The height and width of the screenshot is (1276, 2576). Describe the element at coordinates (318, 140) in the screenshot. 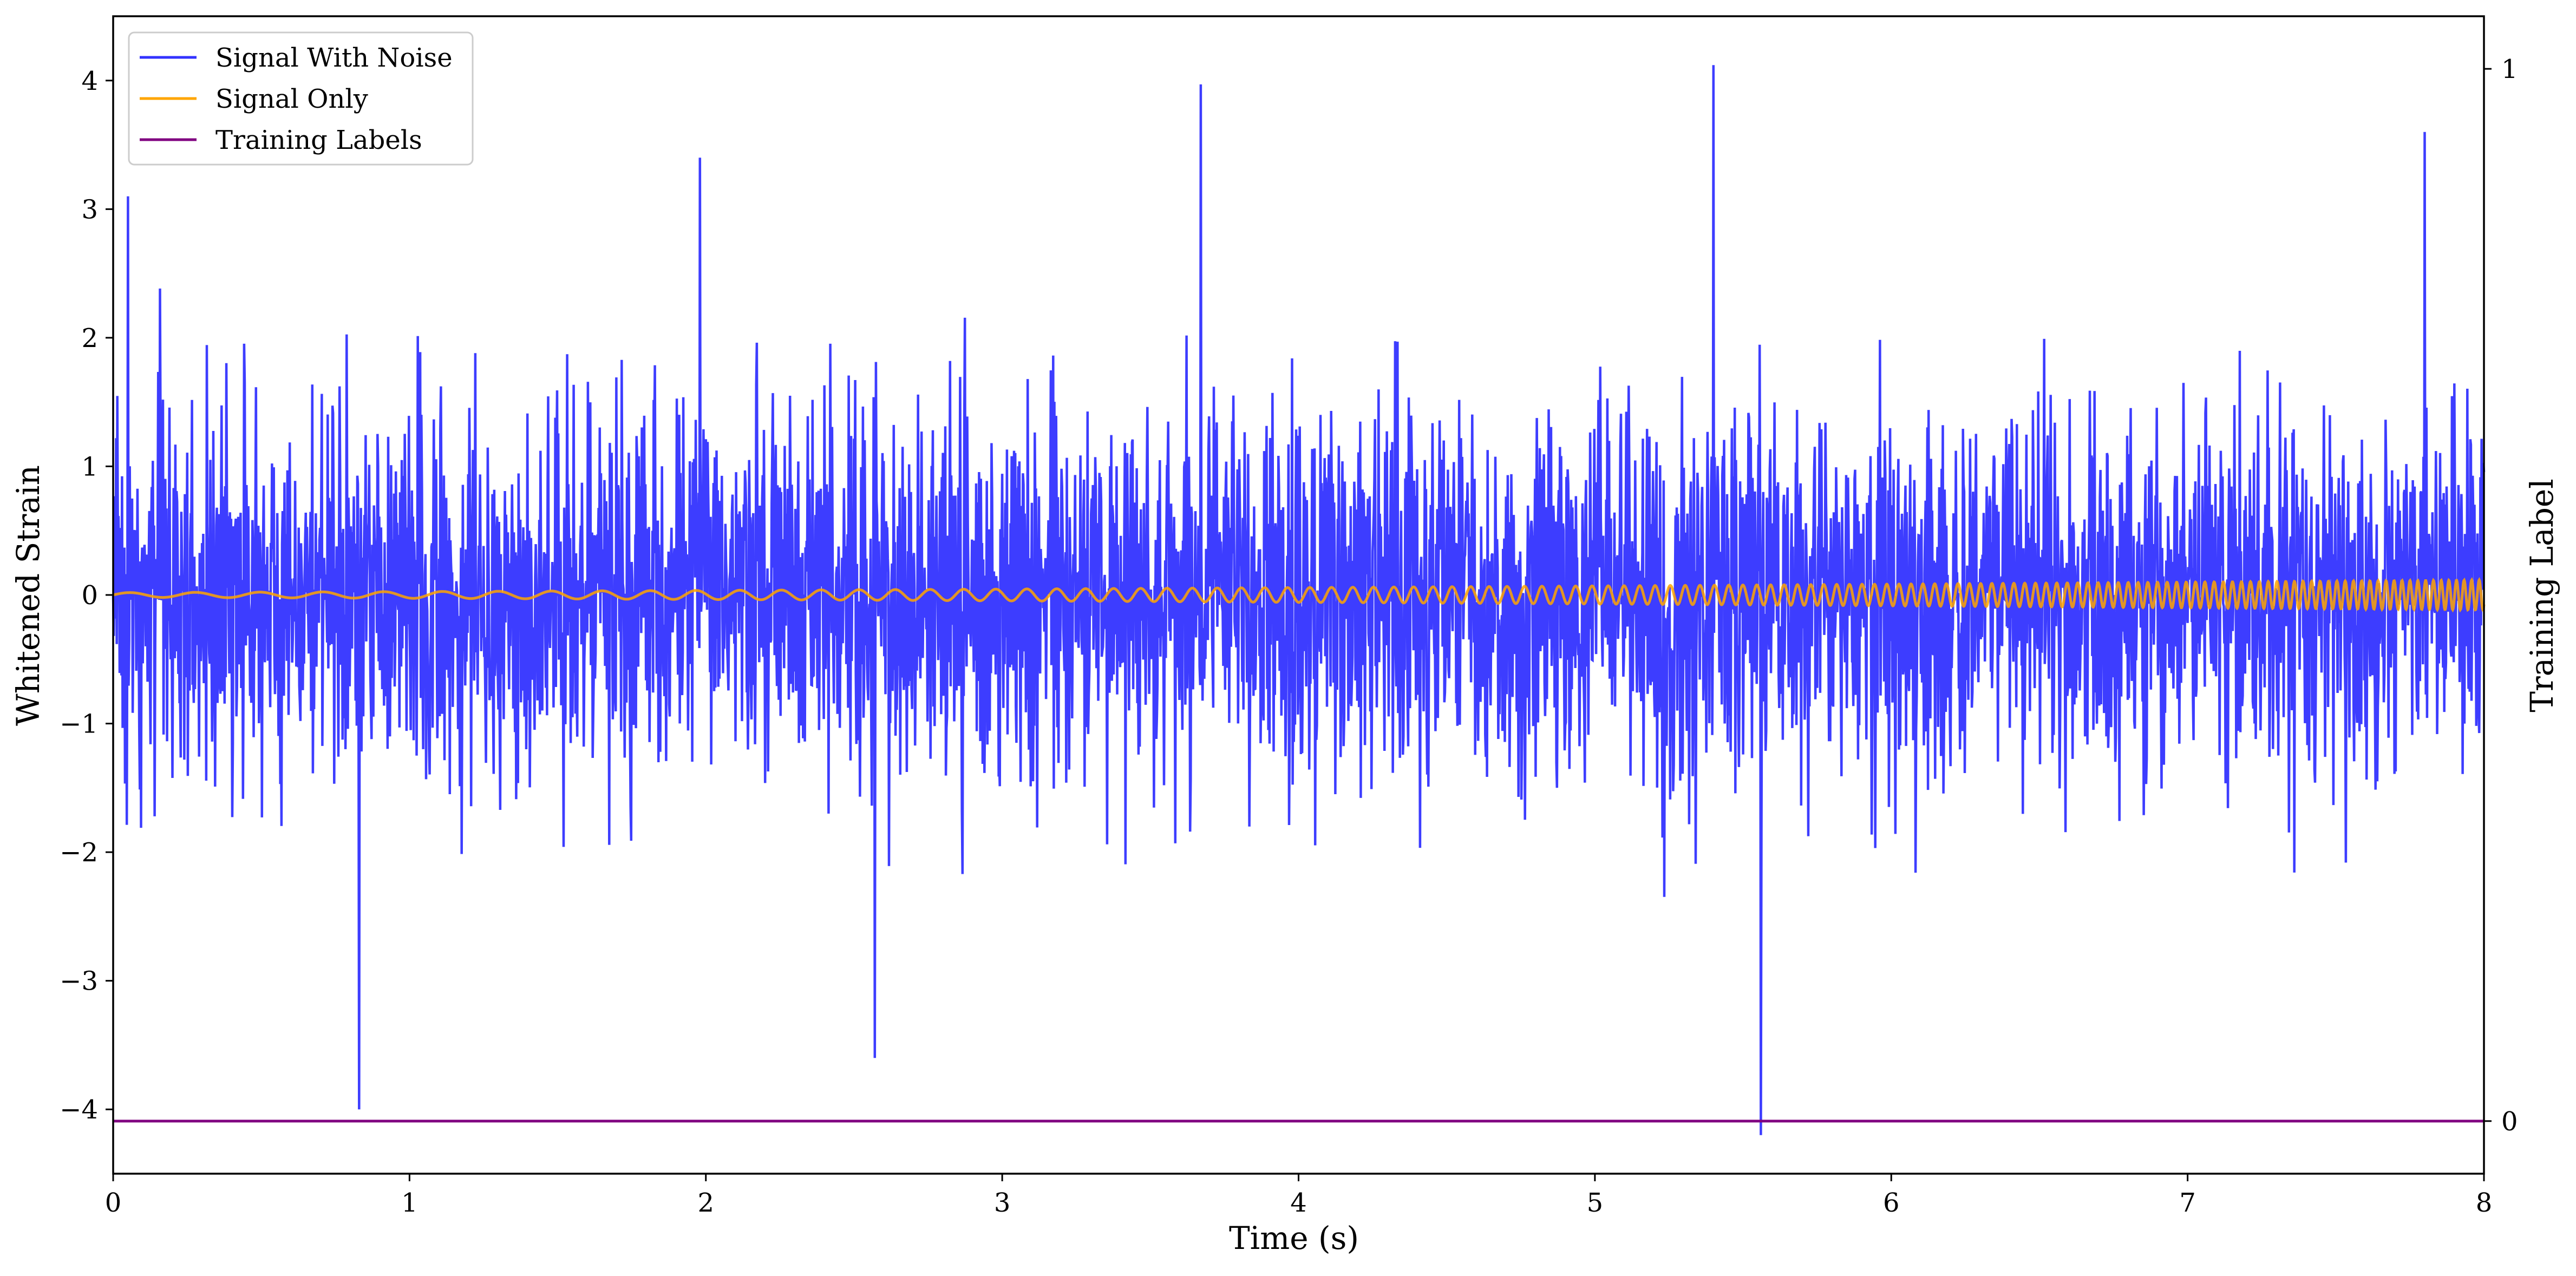

I see `legend-label: Training Labels` at that location.